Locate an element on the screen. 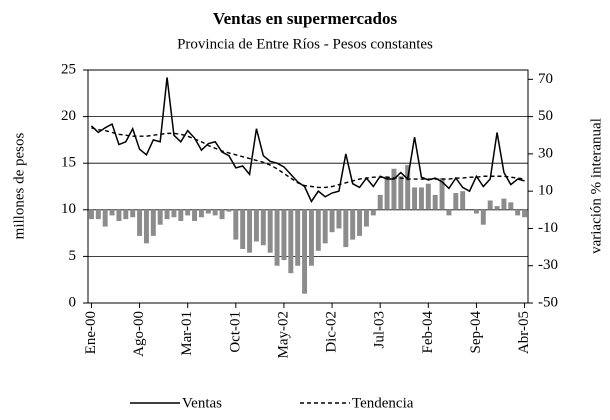  x-tick-label: Jul-03 is located at coordinates (380, 330).